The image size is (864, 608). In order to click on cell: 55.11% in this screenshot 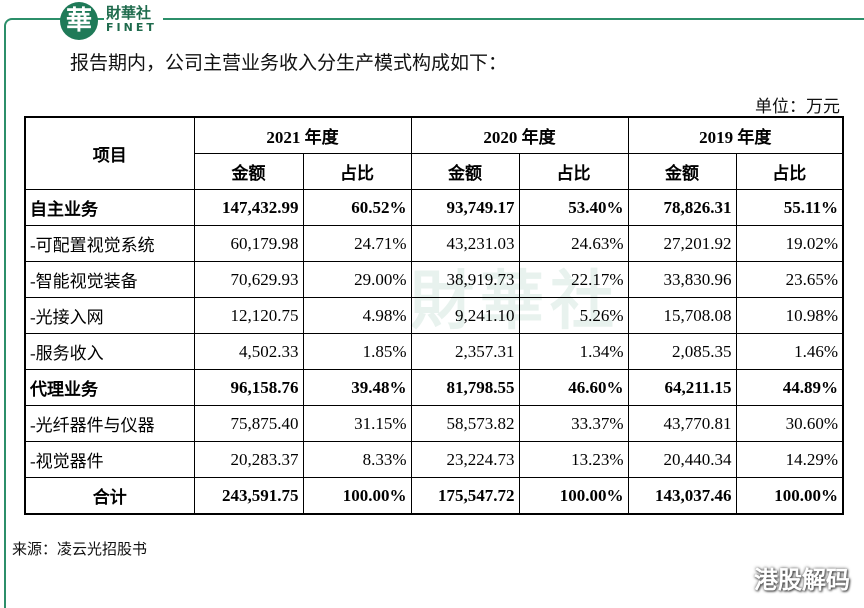, I will do `click(789, 207)`.